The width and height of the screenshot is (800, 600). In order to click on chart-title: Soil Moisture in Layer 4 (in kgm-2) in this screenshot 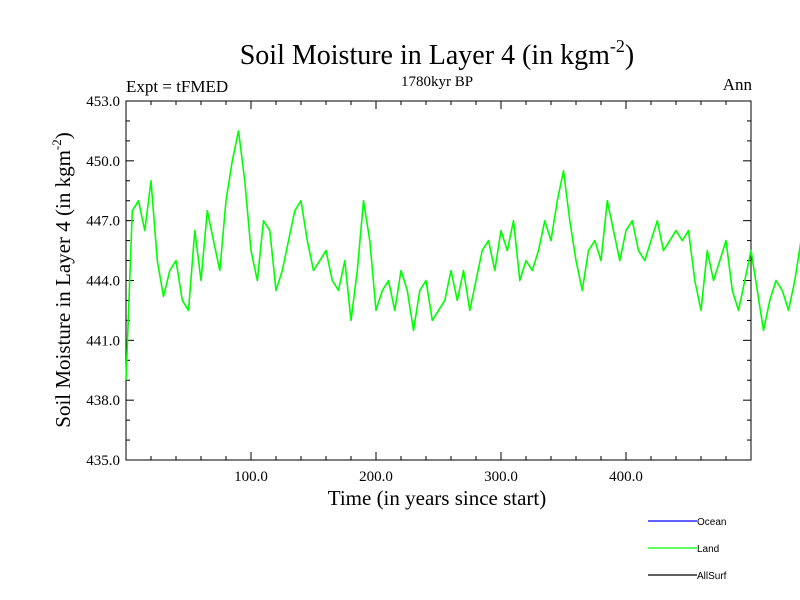, I will do `click(437, 53)`.